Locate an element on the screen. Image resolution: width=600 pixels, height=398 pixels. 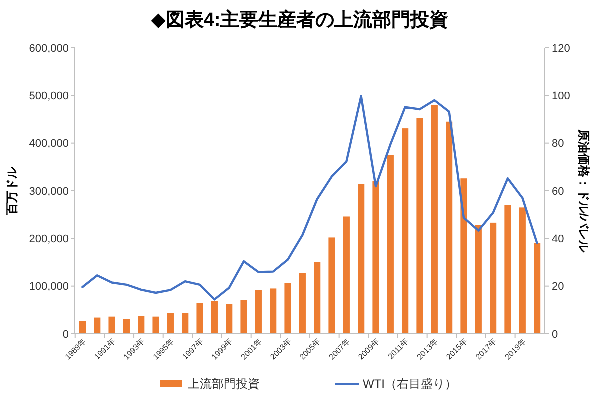
legend-label: WTI（右目盛り） is located at coordinates (410, 384).